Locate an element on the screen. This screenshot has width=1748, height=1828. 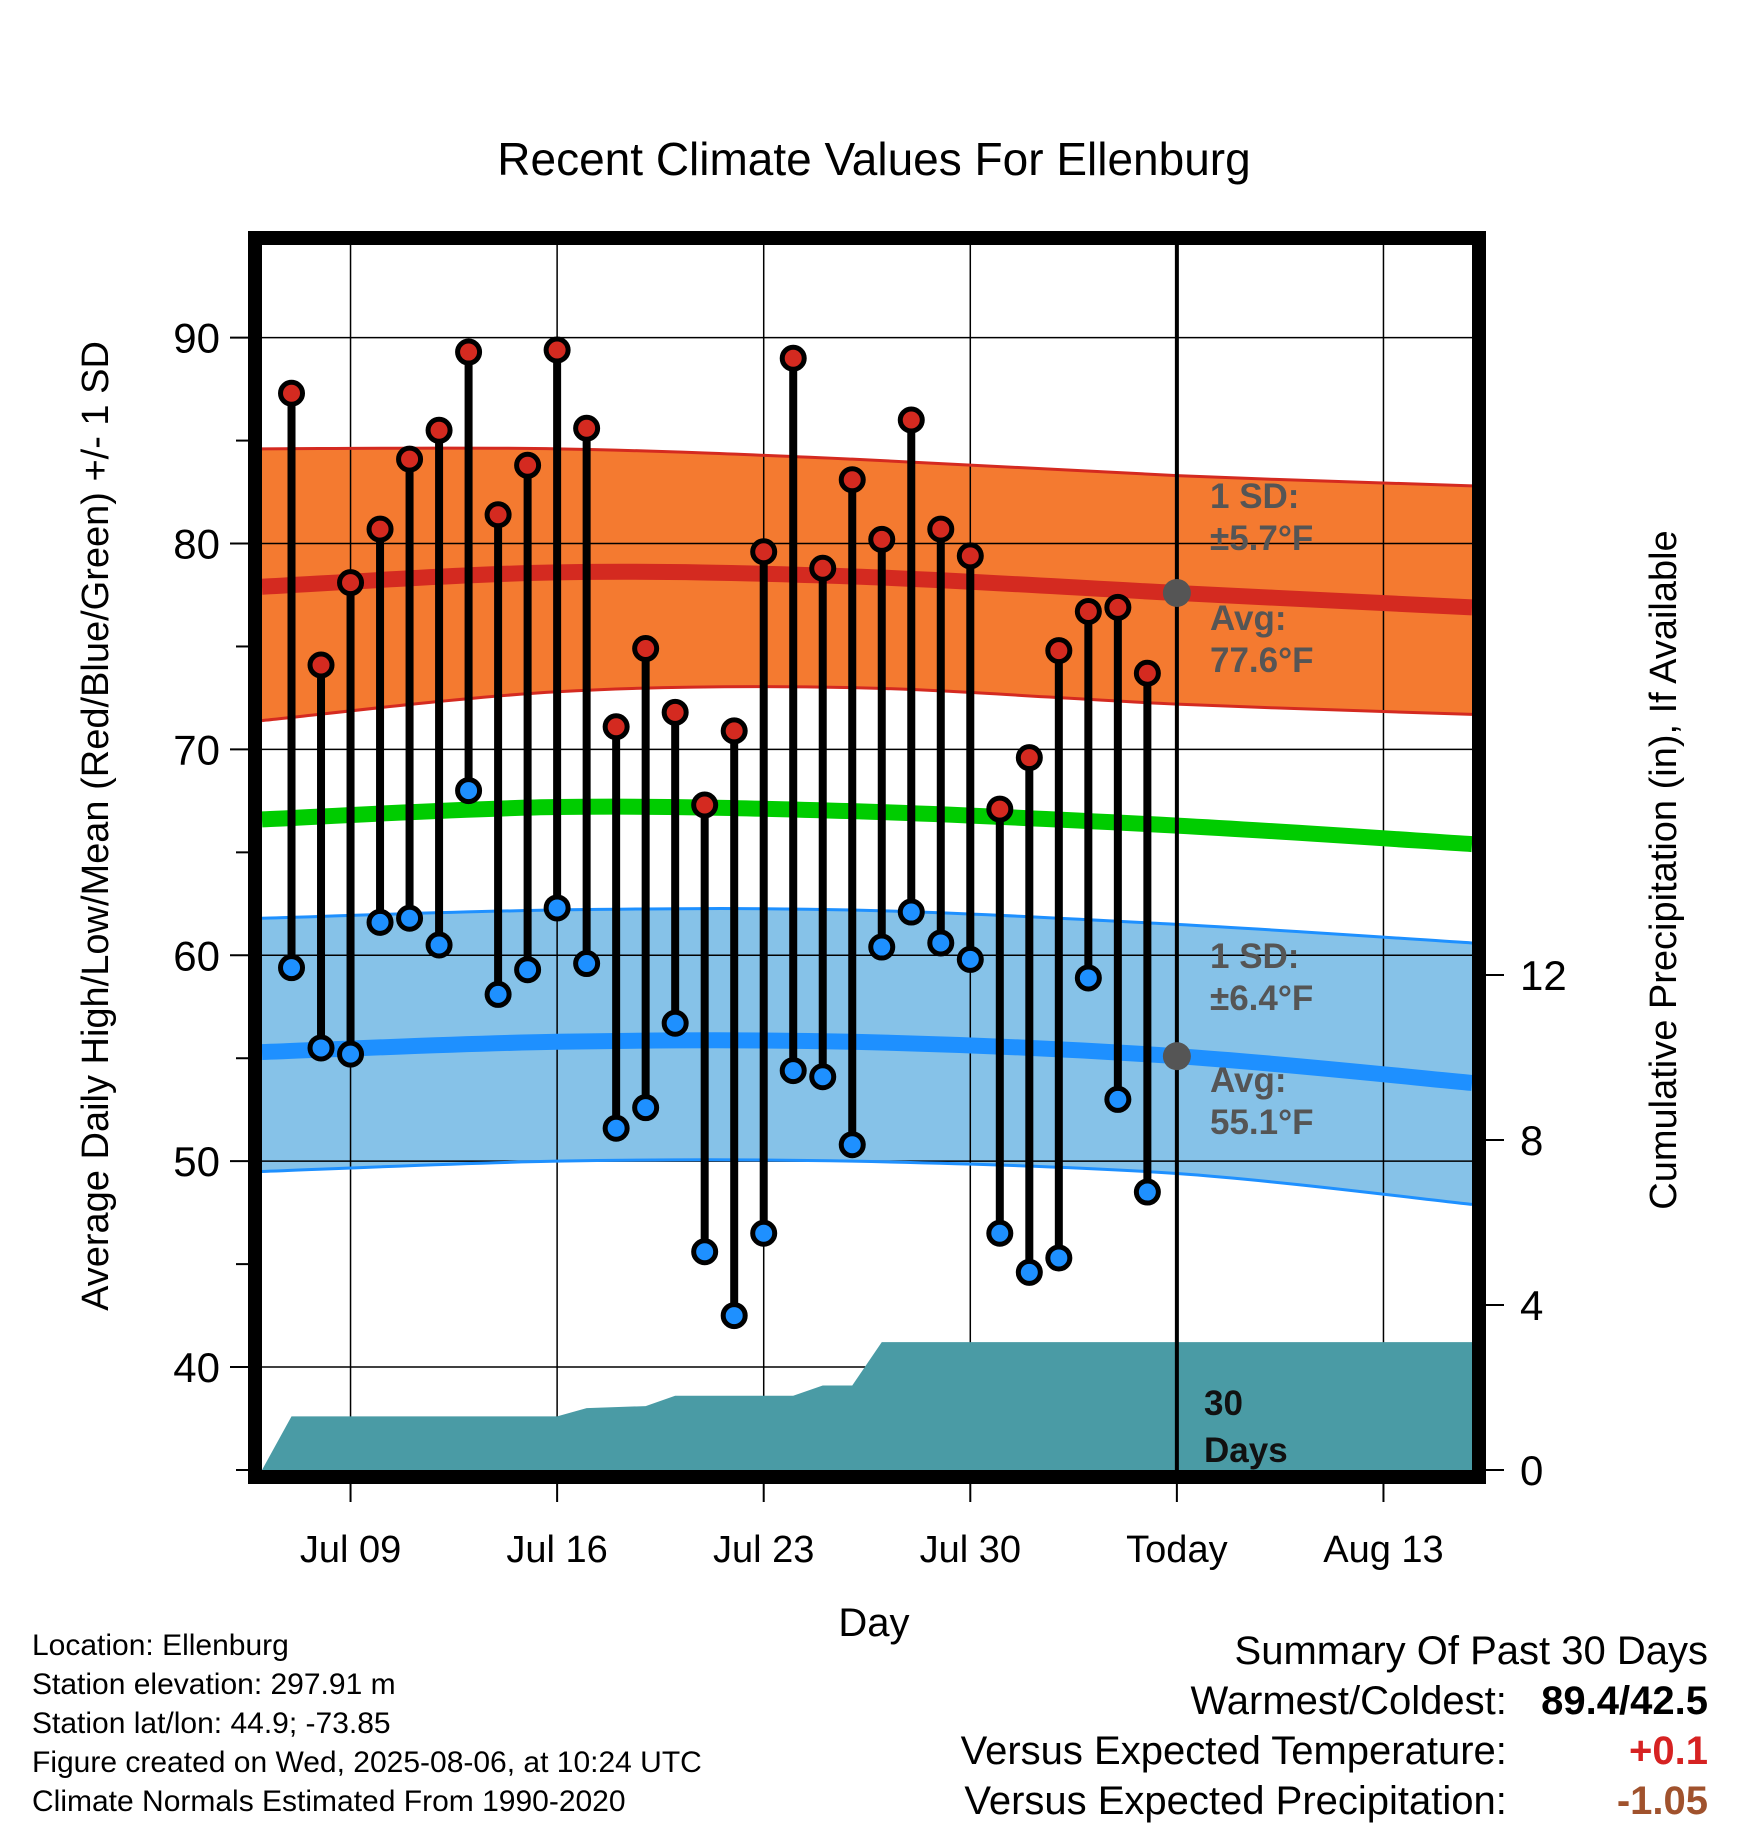
today-avg-high-marker is located at coordinates (1176, 592).